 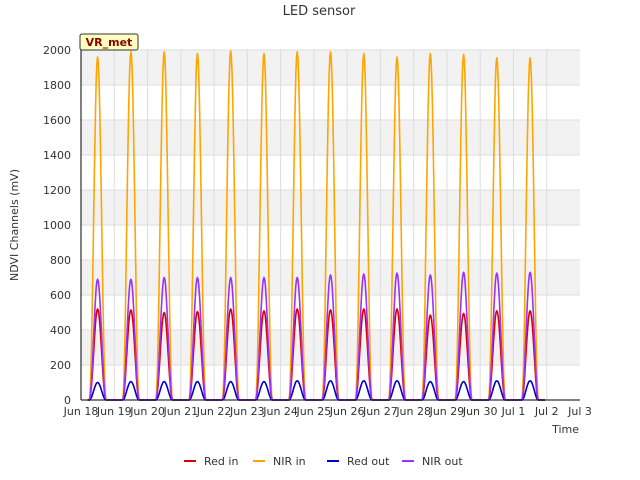 I want to click on x-tick-label: Jun 23, so click(x=247, y=411).